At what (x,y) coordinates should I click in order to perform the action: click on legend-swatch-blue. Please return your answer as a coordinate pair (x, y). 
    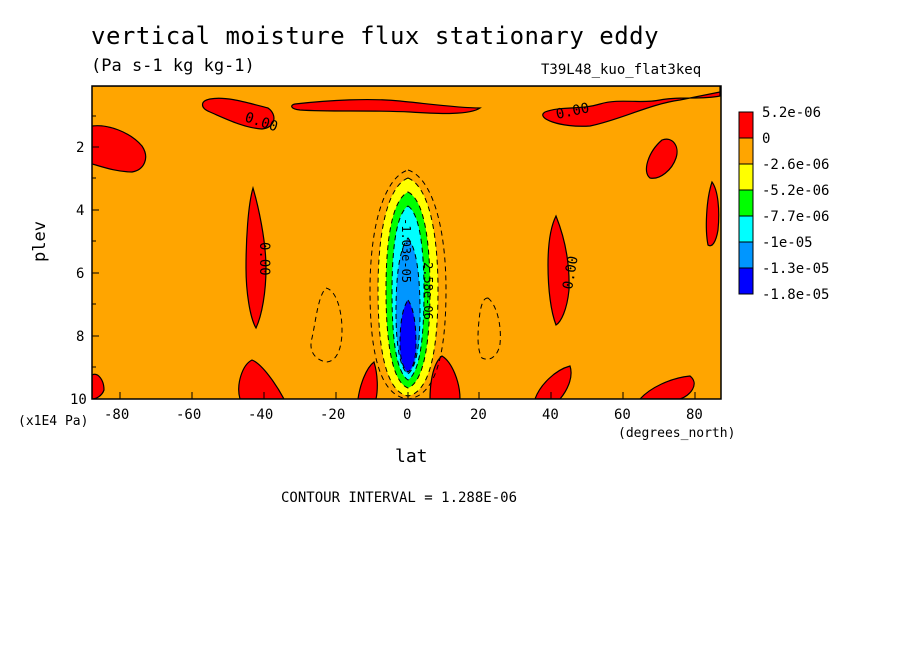
    Looking at the image, I should click on (746, 281).